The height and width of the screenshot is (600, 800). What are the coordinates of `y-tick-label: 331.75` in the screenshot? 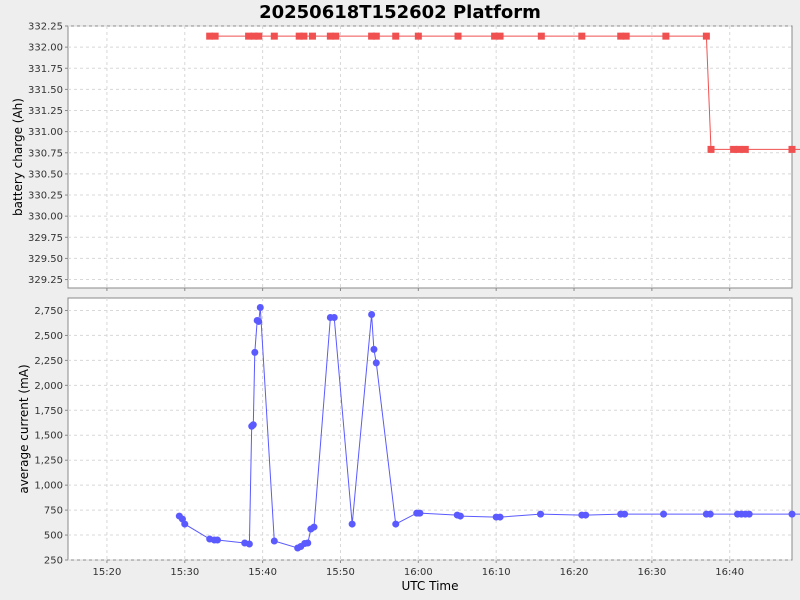 It's located at (45, 69).